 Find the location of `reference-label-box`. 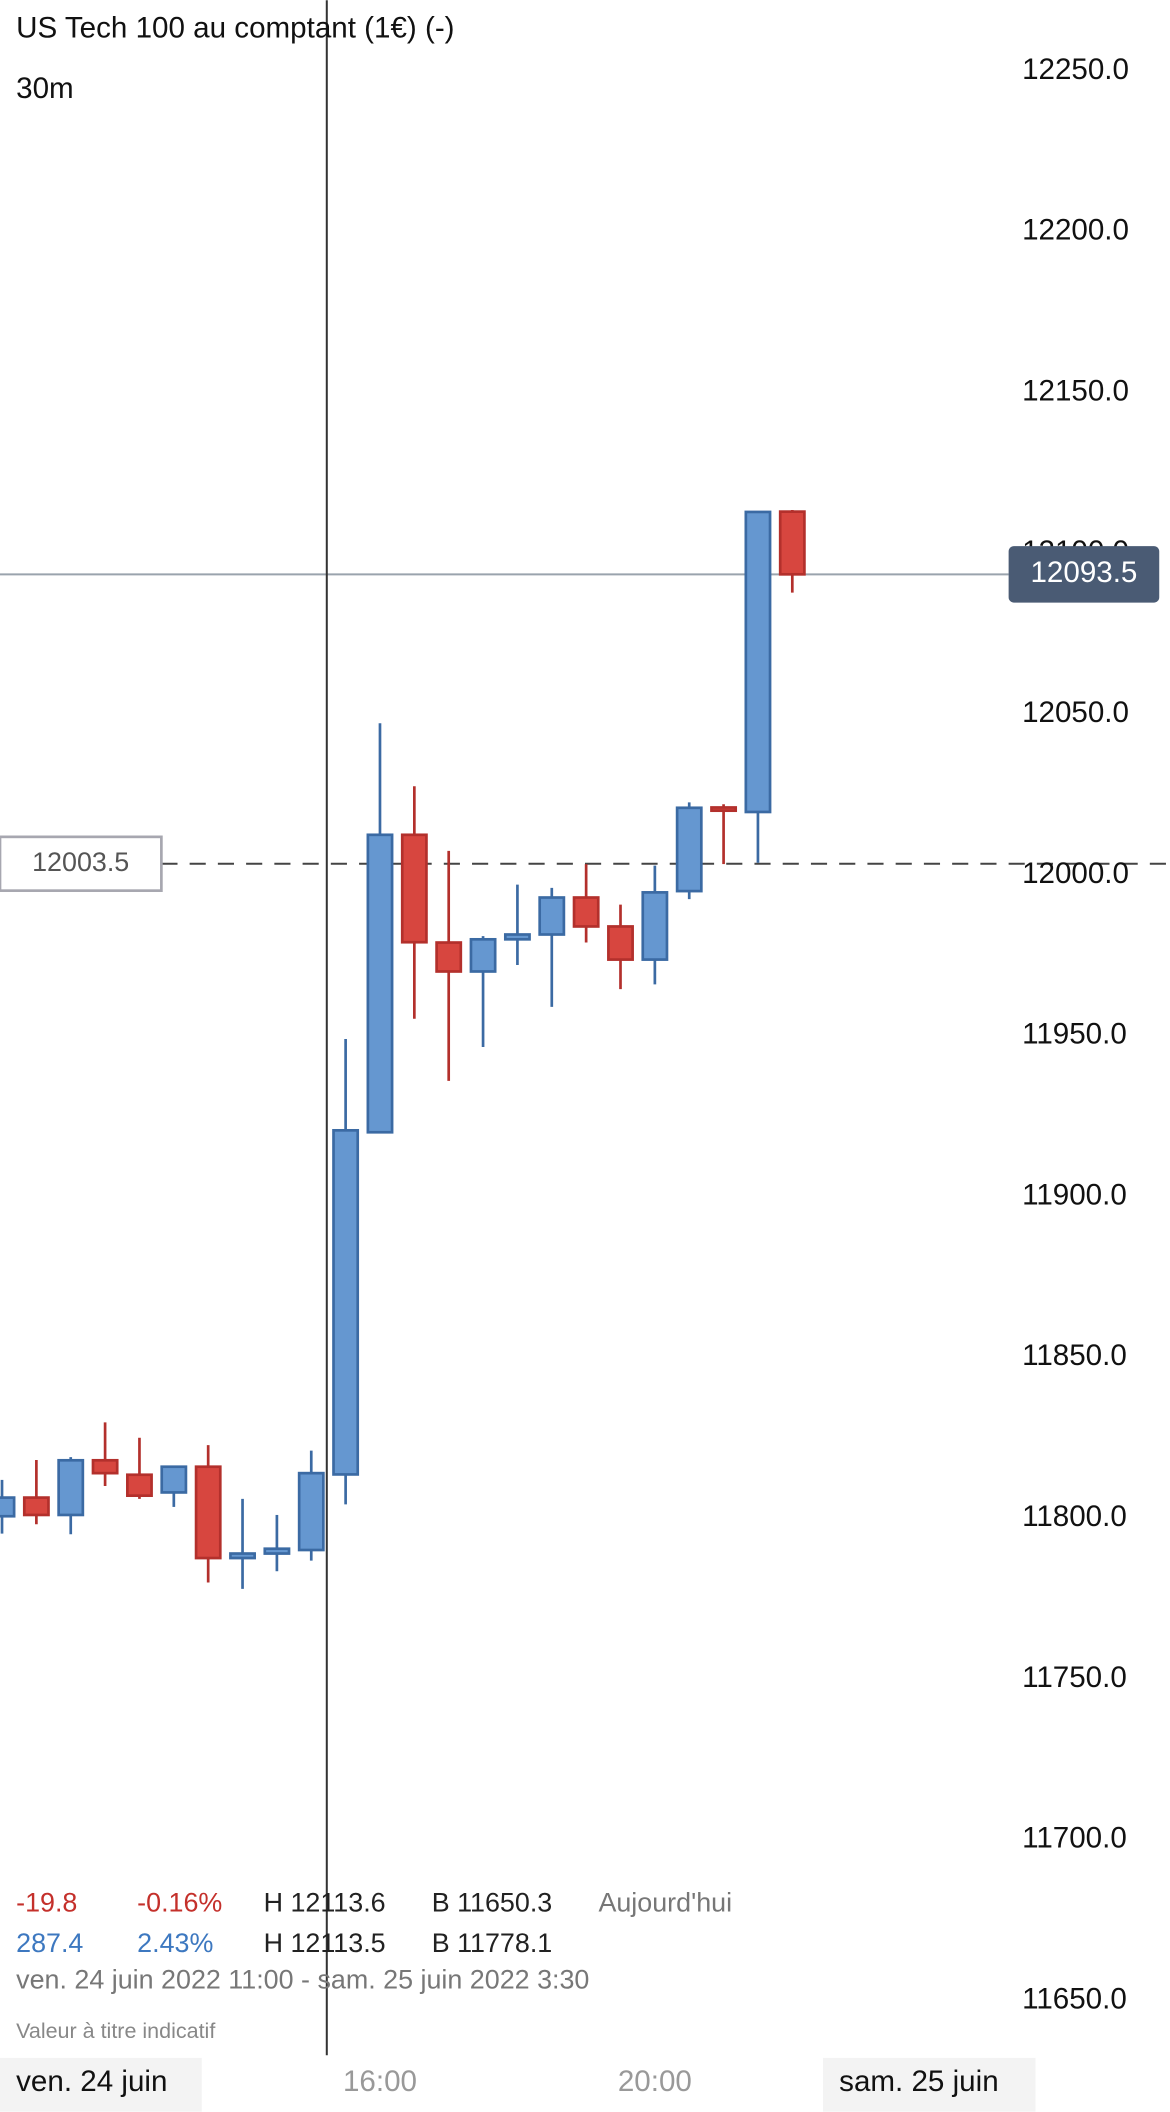

reference-label-box is located at coordinates (81, 863).